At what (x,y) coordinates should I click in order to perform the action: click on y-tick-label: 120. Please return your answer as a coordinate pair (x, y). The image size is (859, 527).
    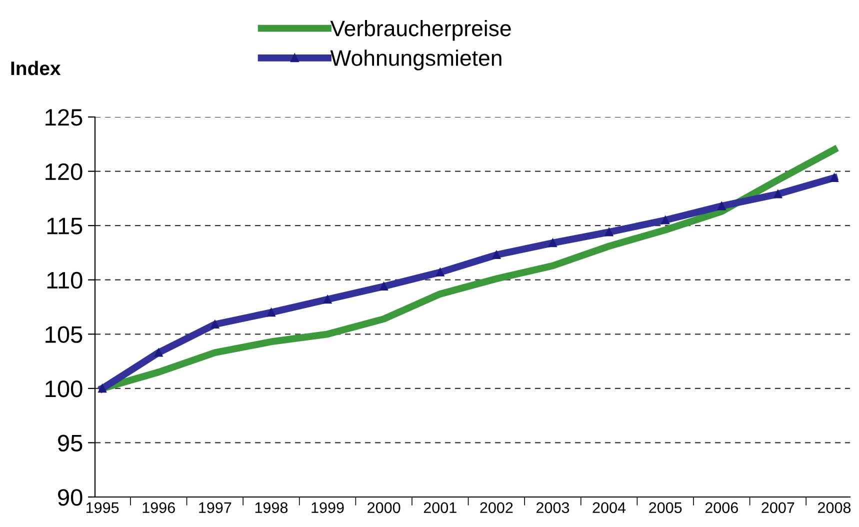
    Looking at the image, I should click on (64, 171).